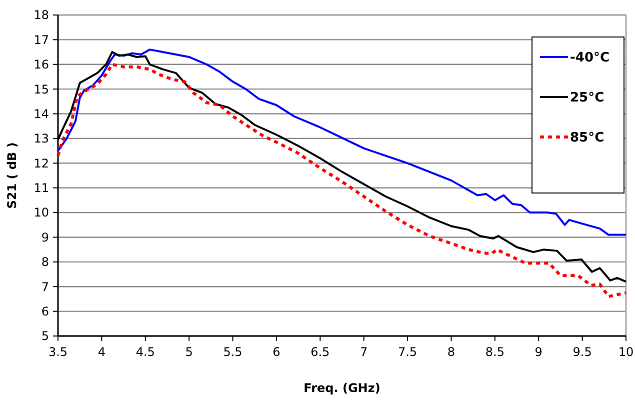 The height and width of the screenshot is (416, 635). I want to click on y-tick-label: 10, so click(41, 213).